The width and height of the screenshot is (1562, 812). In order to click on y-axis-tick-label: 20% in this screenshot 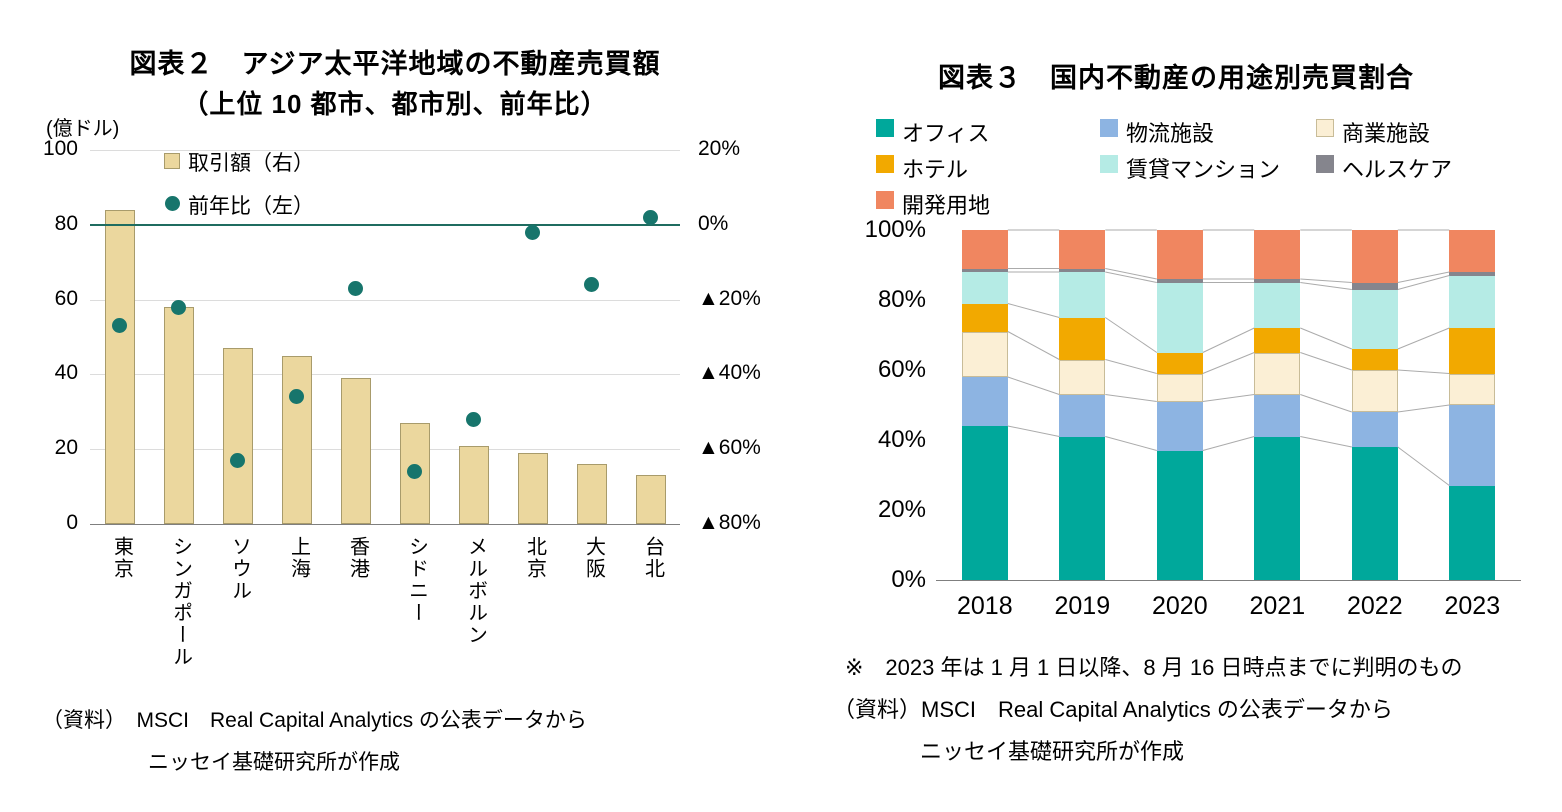, I will do `click(901, 509)`.